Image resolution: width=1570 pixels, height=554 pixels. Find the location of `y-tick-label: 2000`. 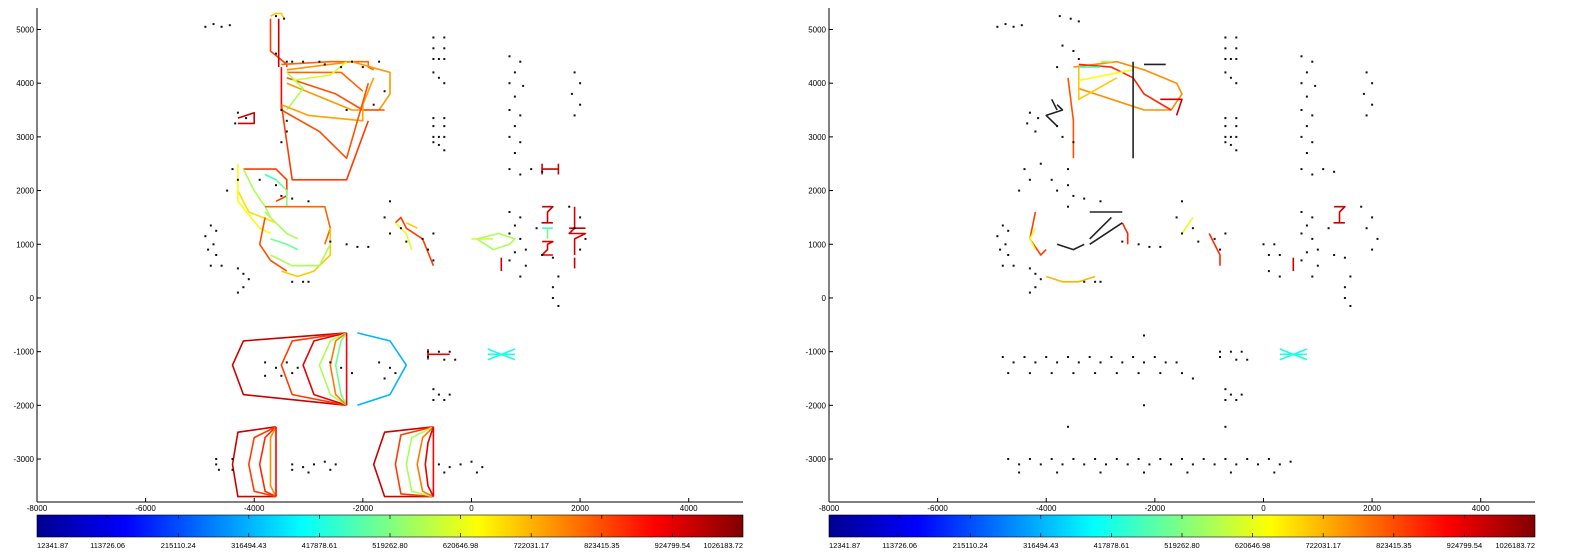

y-tick-label: 2000 is located at coordinates (25, 191).